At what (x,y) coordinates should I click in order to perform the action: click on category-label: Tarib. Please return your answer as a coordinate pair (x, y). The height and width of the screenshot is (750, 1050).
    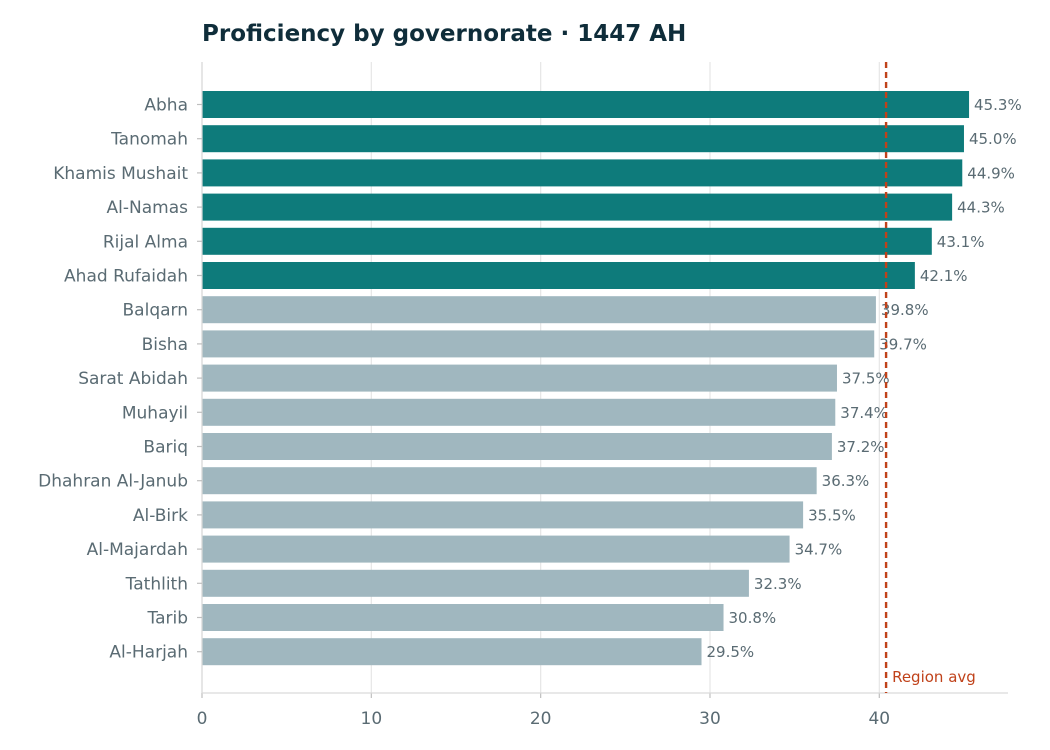
    Looking at the image, I should click on (168, 619).